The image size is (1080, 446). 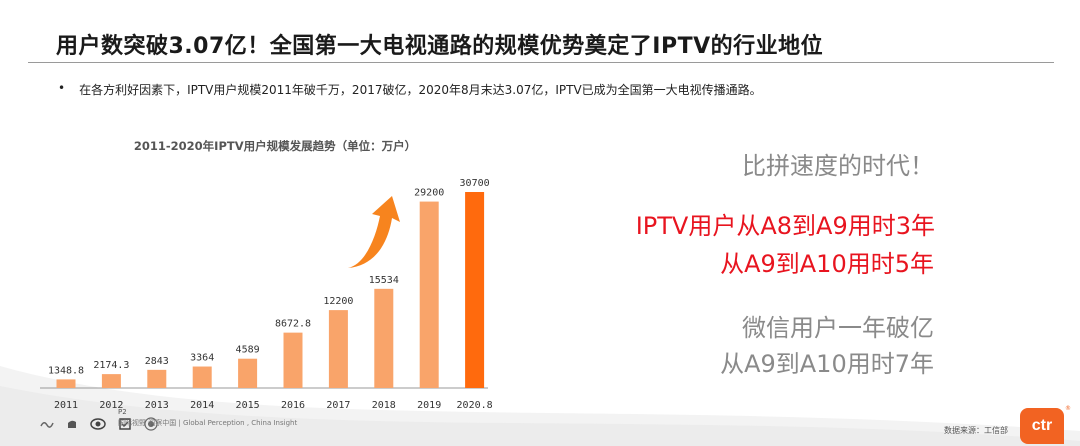 I want to click on side-grey-line-2: 从A9到A10用时7年, so click(x=827, y=364).